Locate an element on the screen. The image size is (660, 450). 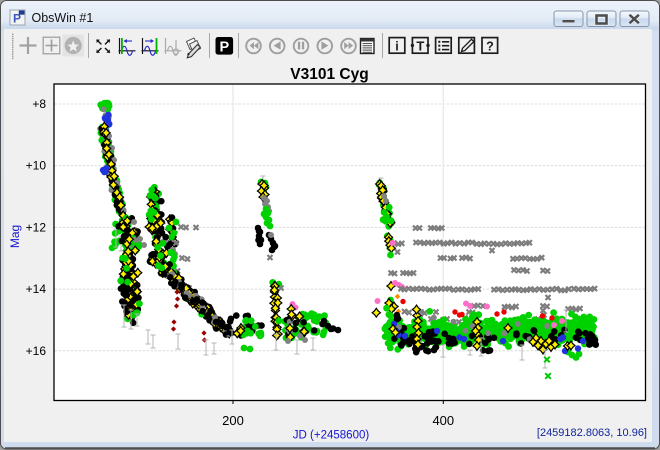
svg-text: V3101 Cyg is located at coordinates (329, 74).